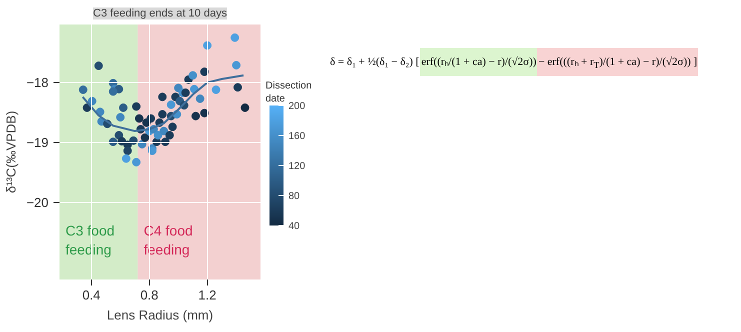 This screenshot has height=332, width=741. I want to click on y-tick-label: −20, so click(37, 202).